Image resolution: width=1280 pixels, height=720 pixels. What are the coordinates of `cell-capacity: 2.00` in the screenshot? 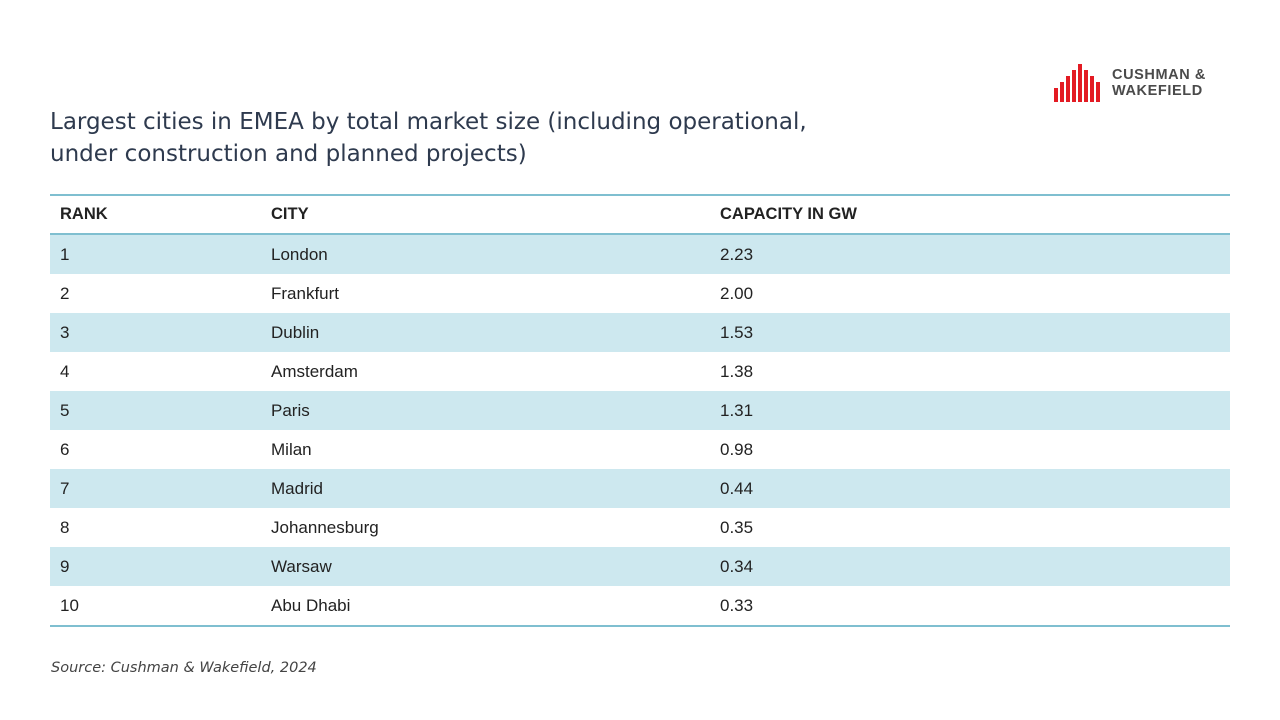 It's located at (737, 293).